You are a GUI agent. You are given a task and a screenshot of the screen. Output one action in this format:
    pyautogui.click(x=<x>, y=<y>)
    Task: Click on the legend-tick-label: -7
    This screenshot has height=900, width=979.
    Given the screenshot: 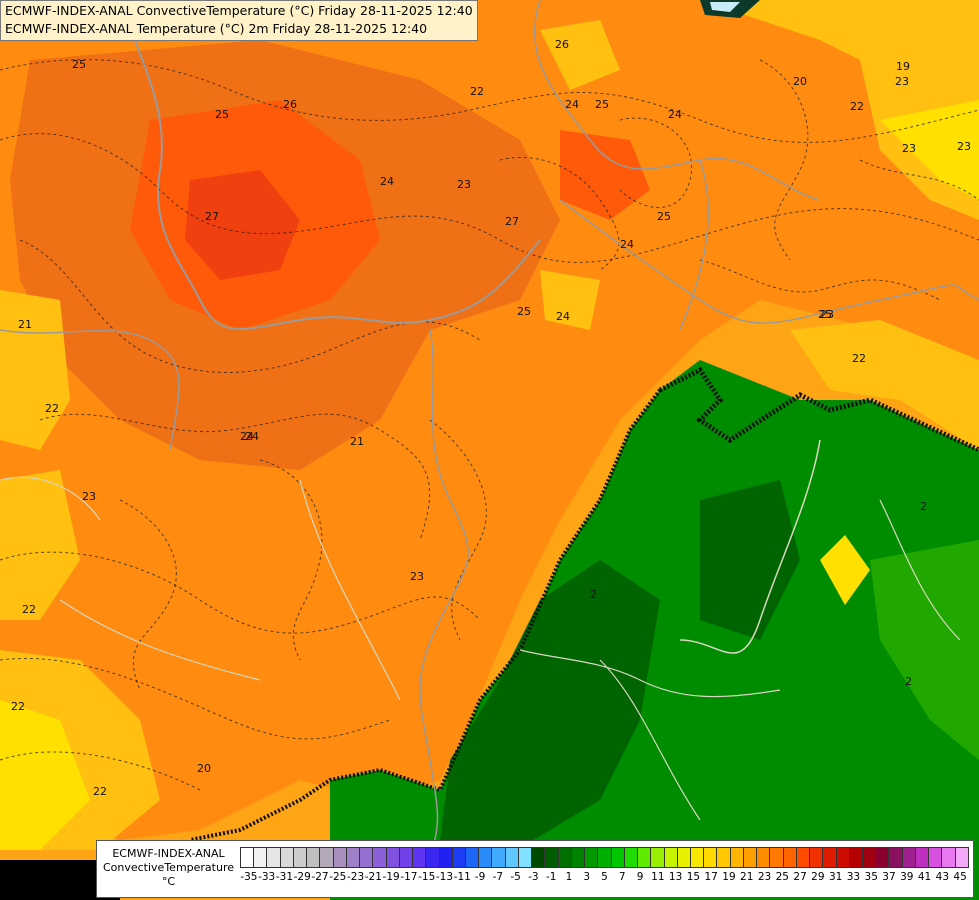 What is the action you would take?
    pyautogui.click(x=498, y=877)
    